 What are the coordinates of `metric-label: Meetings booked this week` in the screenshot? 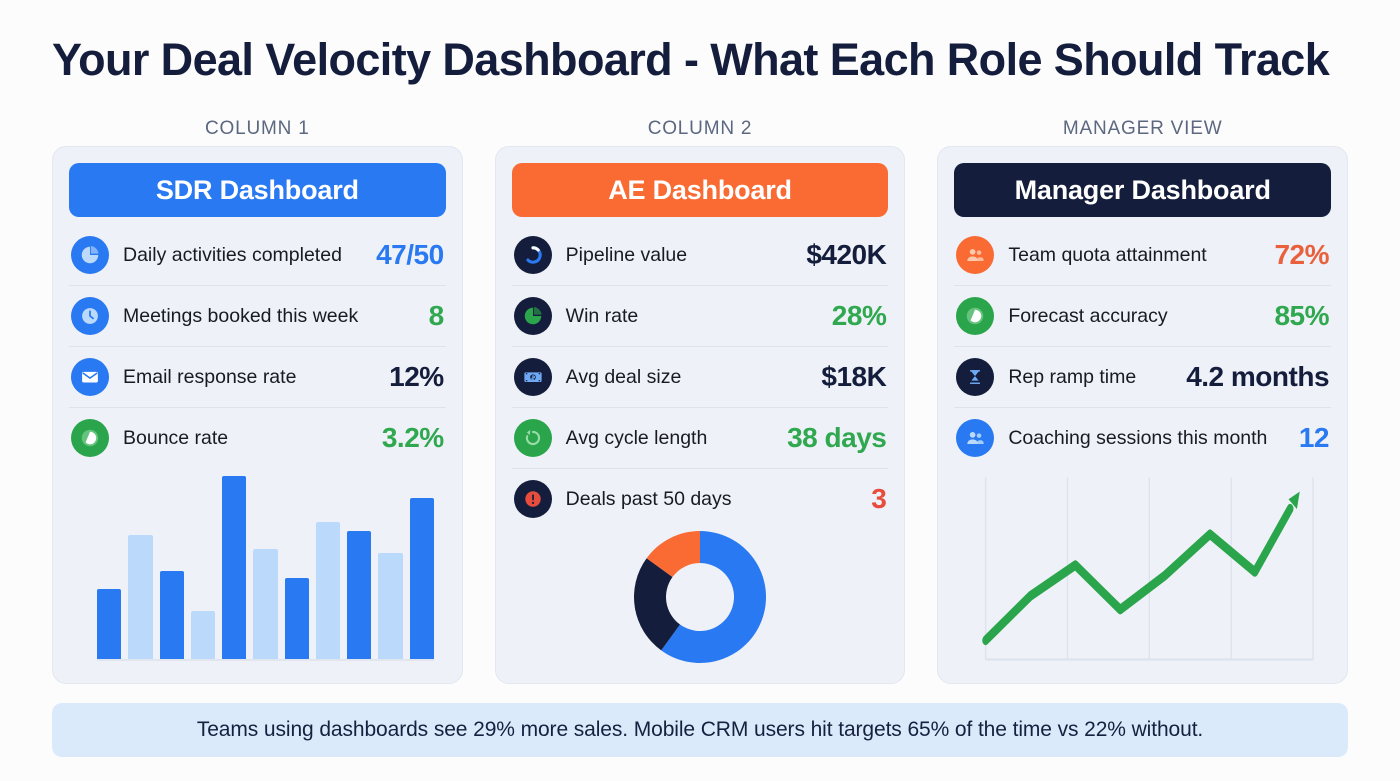 It's located at (241, 315).